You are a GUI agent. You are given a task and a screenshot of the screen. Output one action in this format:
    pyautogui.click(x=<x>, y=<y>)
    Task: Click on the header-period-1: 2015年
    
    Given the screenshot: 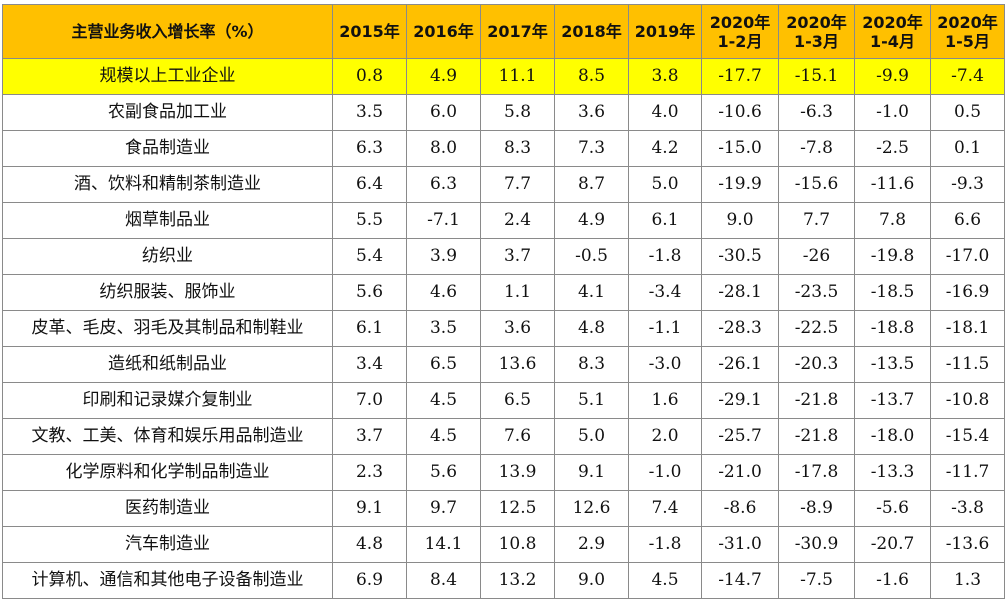 What is the action you would take?
    pyautogui.click(x=369, y=31)
    